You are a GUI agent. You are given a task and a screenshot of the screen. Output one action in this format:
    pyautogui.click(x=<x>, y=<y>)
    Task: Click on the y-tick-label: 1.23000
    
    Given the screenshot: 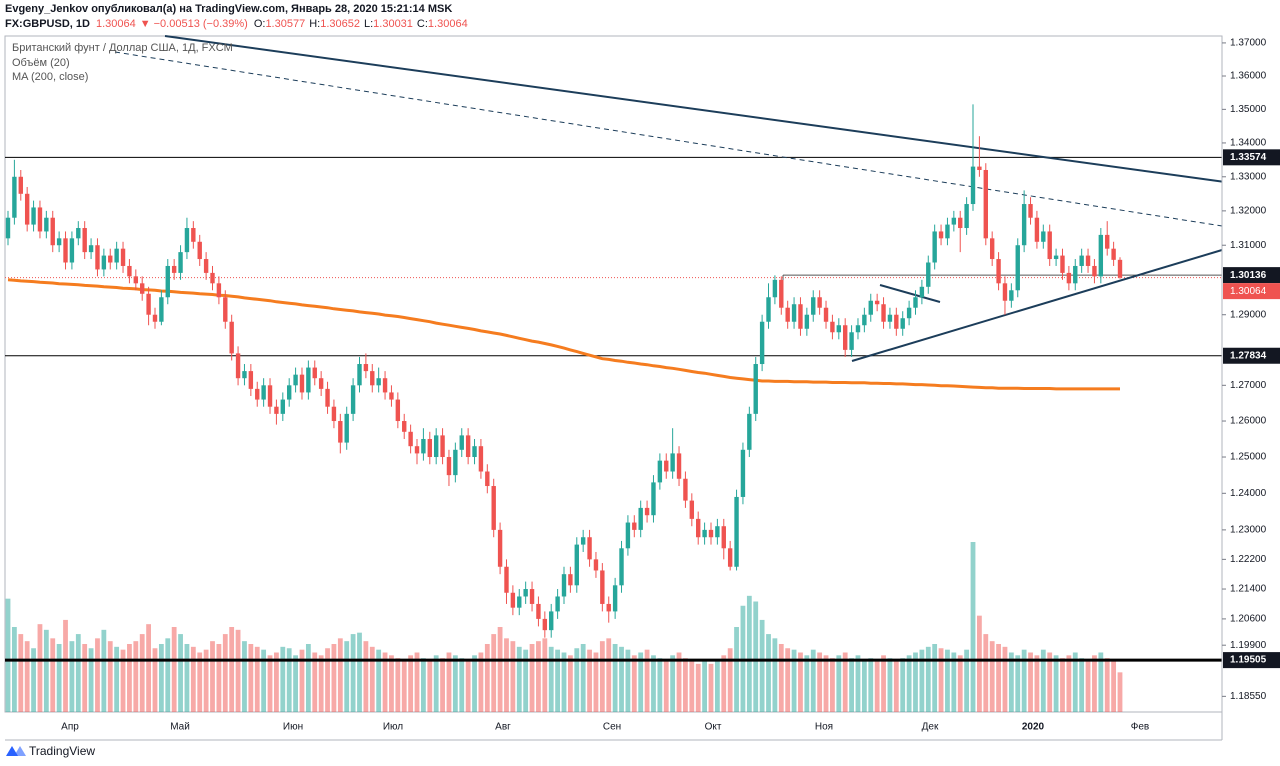 What is the action you would take?
    pyautogui.click(x=1248, y=530)
    